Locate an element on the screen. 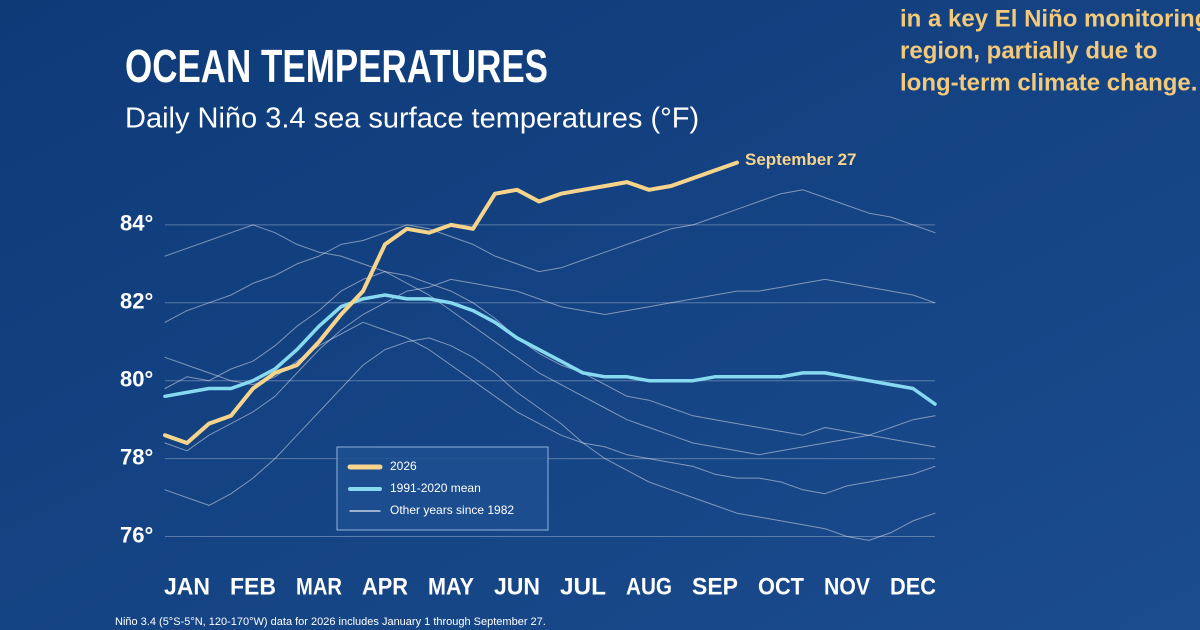 This screenshot has width=1200, height=630. x-tick-label: DEC is located at coordinates (913, 586).